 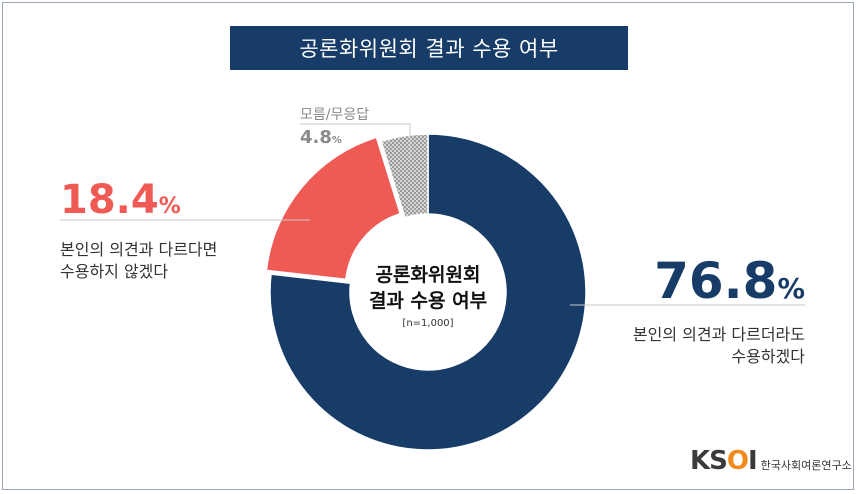 I want to click on reject-label: 18.4% 본인의 의견과 다르다면 수용하지 않겠다, so click(x=138, y=231).